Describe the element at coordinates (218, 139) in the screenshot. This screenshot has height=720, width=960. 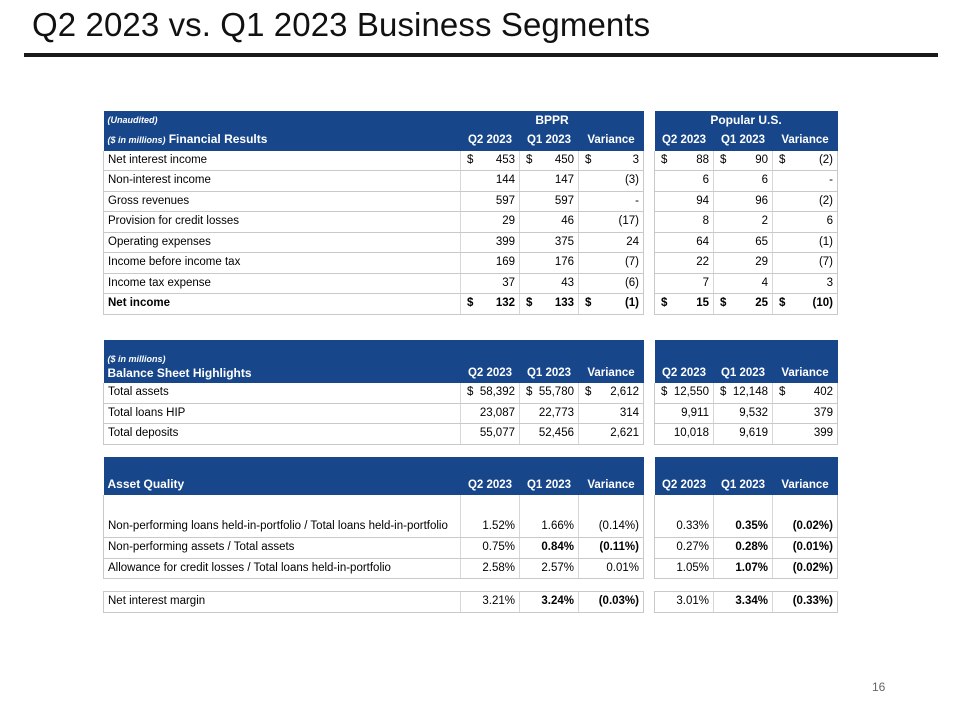
I see `section-heading: Financial Results` at that location.